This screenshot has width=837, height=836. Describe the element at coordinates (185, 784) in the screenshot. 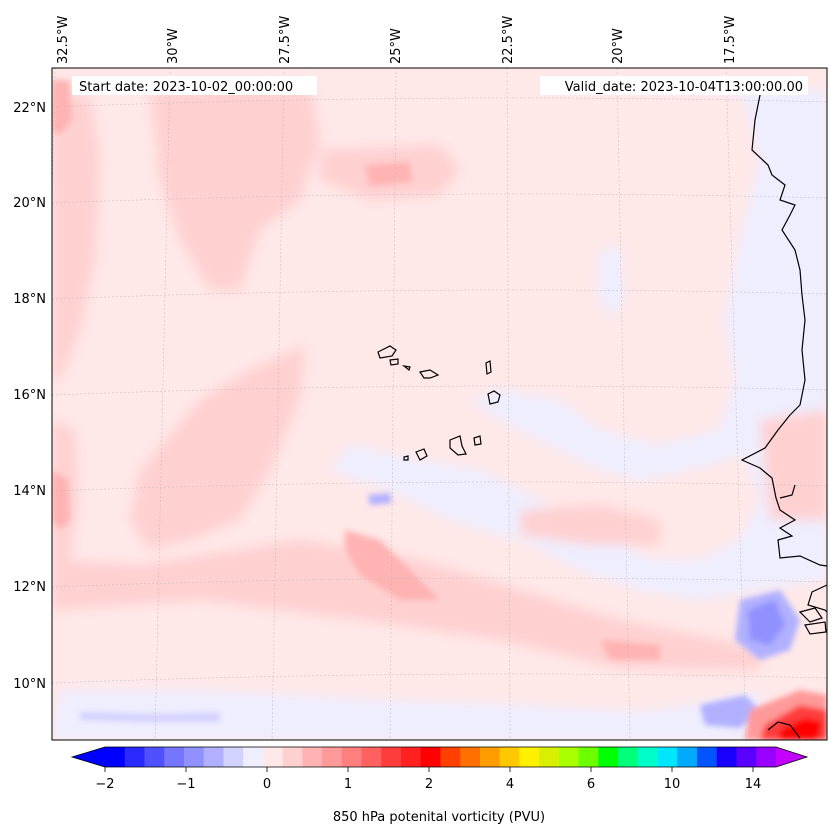

I see `colorbar-tick-label: −1` at that location.